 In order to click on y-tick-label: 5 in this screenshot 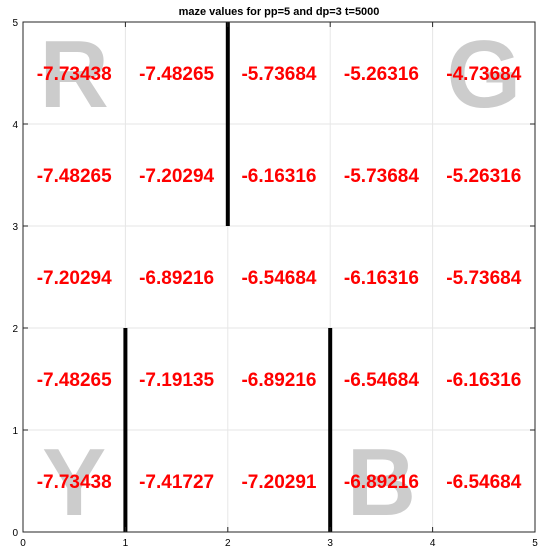, I will do `click(15, 23)`.